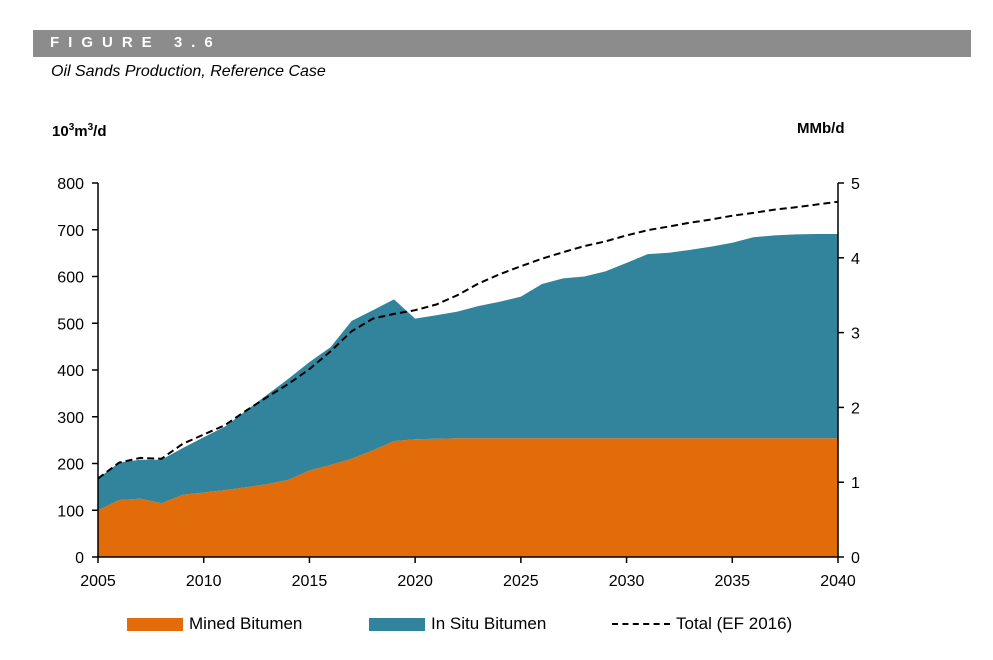 This screenshot has width=993, height=660. What do you see at coordinates (468, 497) in the screenshot?
I see `area-mined-bitumen` at bounding box center [468, 497].